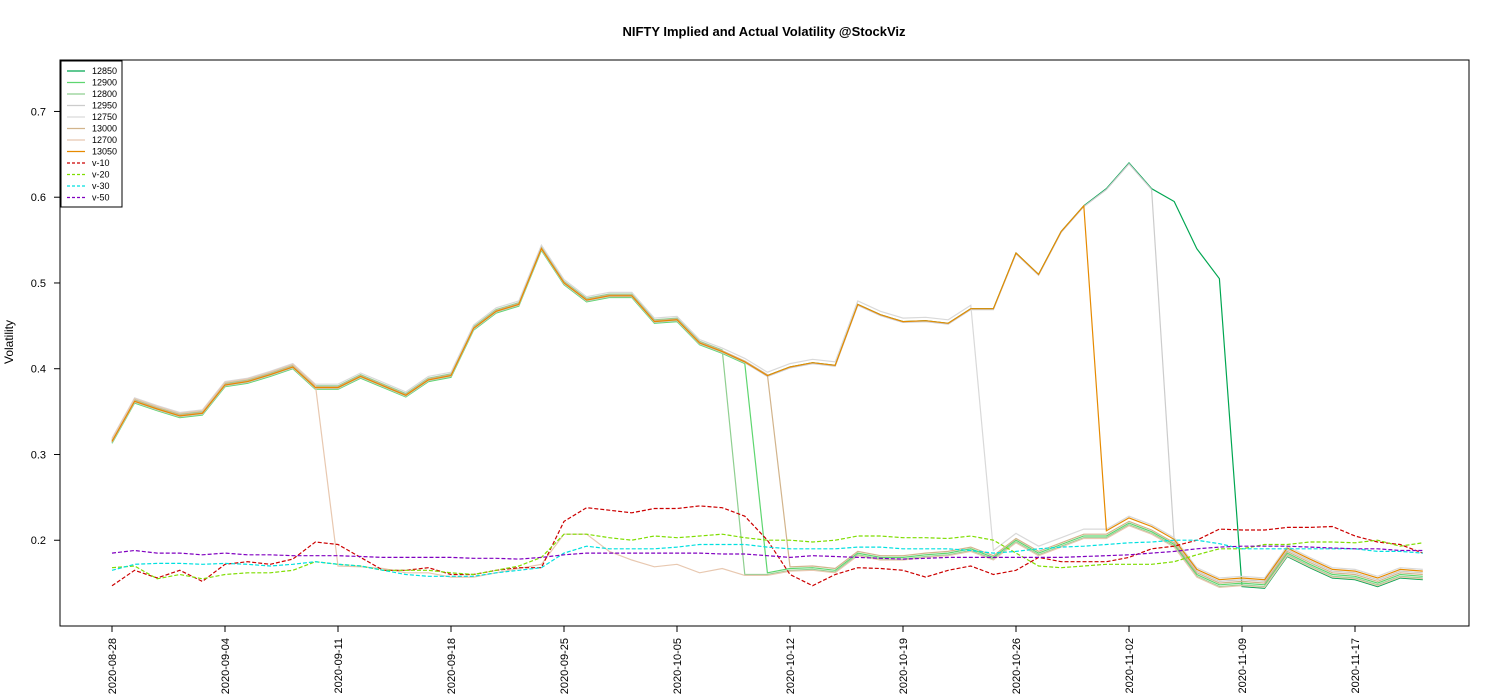 This screenshot has height=700, width=1500. What do you see at coordinates (1017, 666) in the screenshot?
I see `x-tick-label: 2020-10-26` at bounding box center [1017, 666].